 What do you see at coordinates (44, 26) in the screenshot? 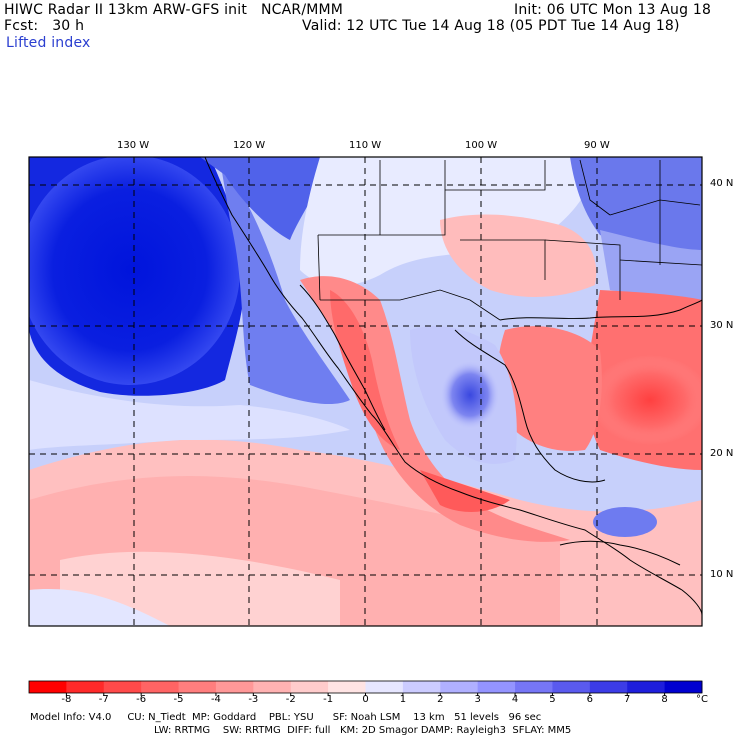
I see `forecast-hour: Fcst: 30 h` at bounding box center [44, 26].